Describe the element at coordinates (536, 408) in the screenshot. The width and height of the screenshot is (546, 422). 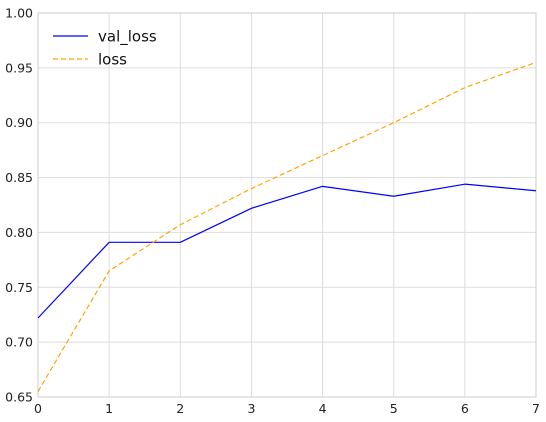
I see `x-tick-label: 7` at that location.